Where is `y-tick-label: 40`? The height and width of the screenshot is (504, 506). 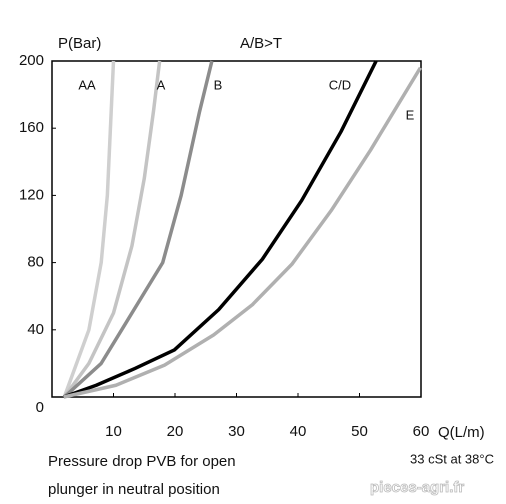 y-tick-label: 40 is located at coordinates (35, 329).